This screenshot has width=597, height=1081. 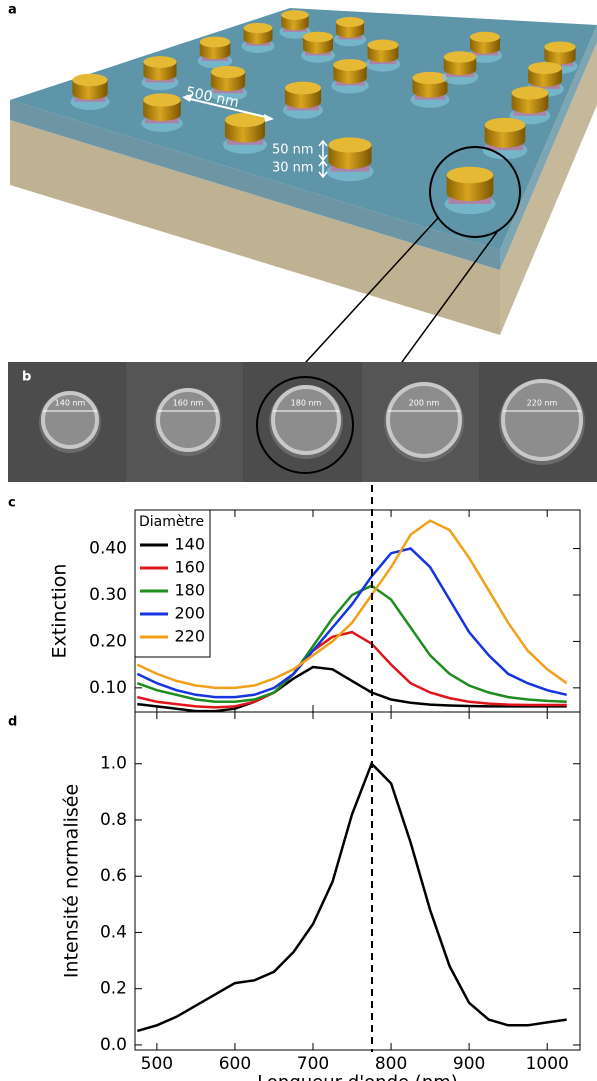 What do you see at coordinates (26, 377) in the screenshot?
I see `panel-label: b` at bounding box center [26, 377].